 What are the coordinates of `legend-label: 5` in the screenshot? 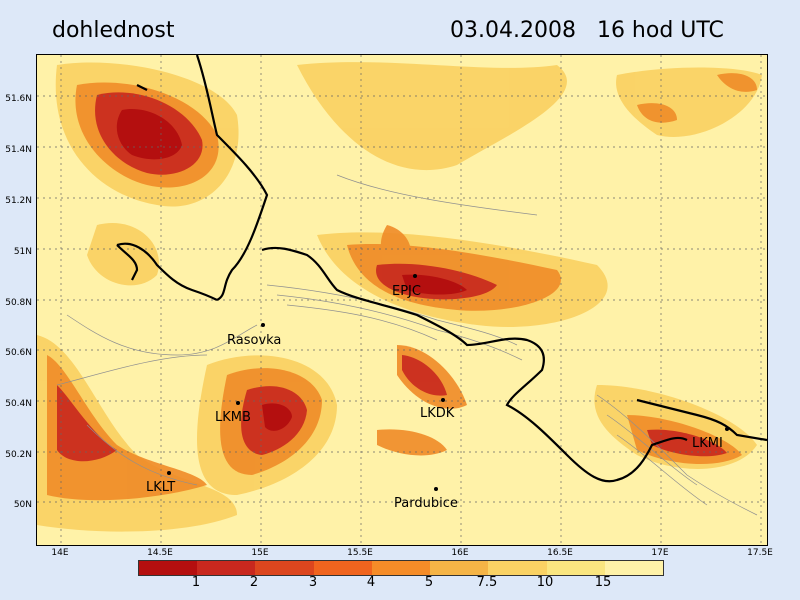 It's located at (429, 582).